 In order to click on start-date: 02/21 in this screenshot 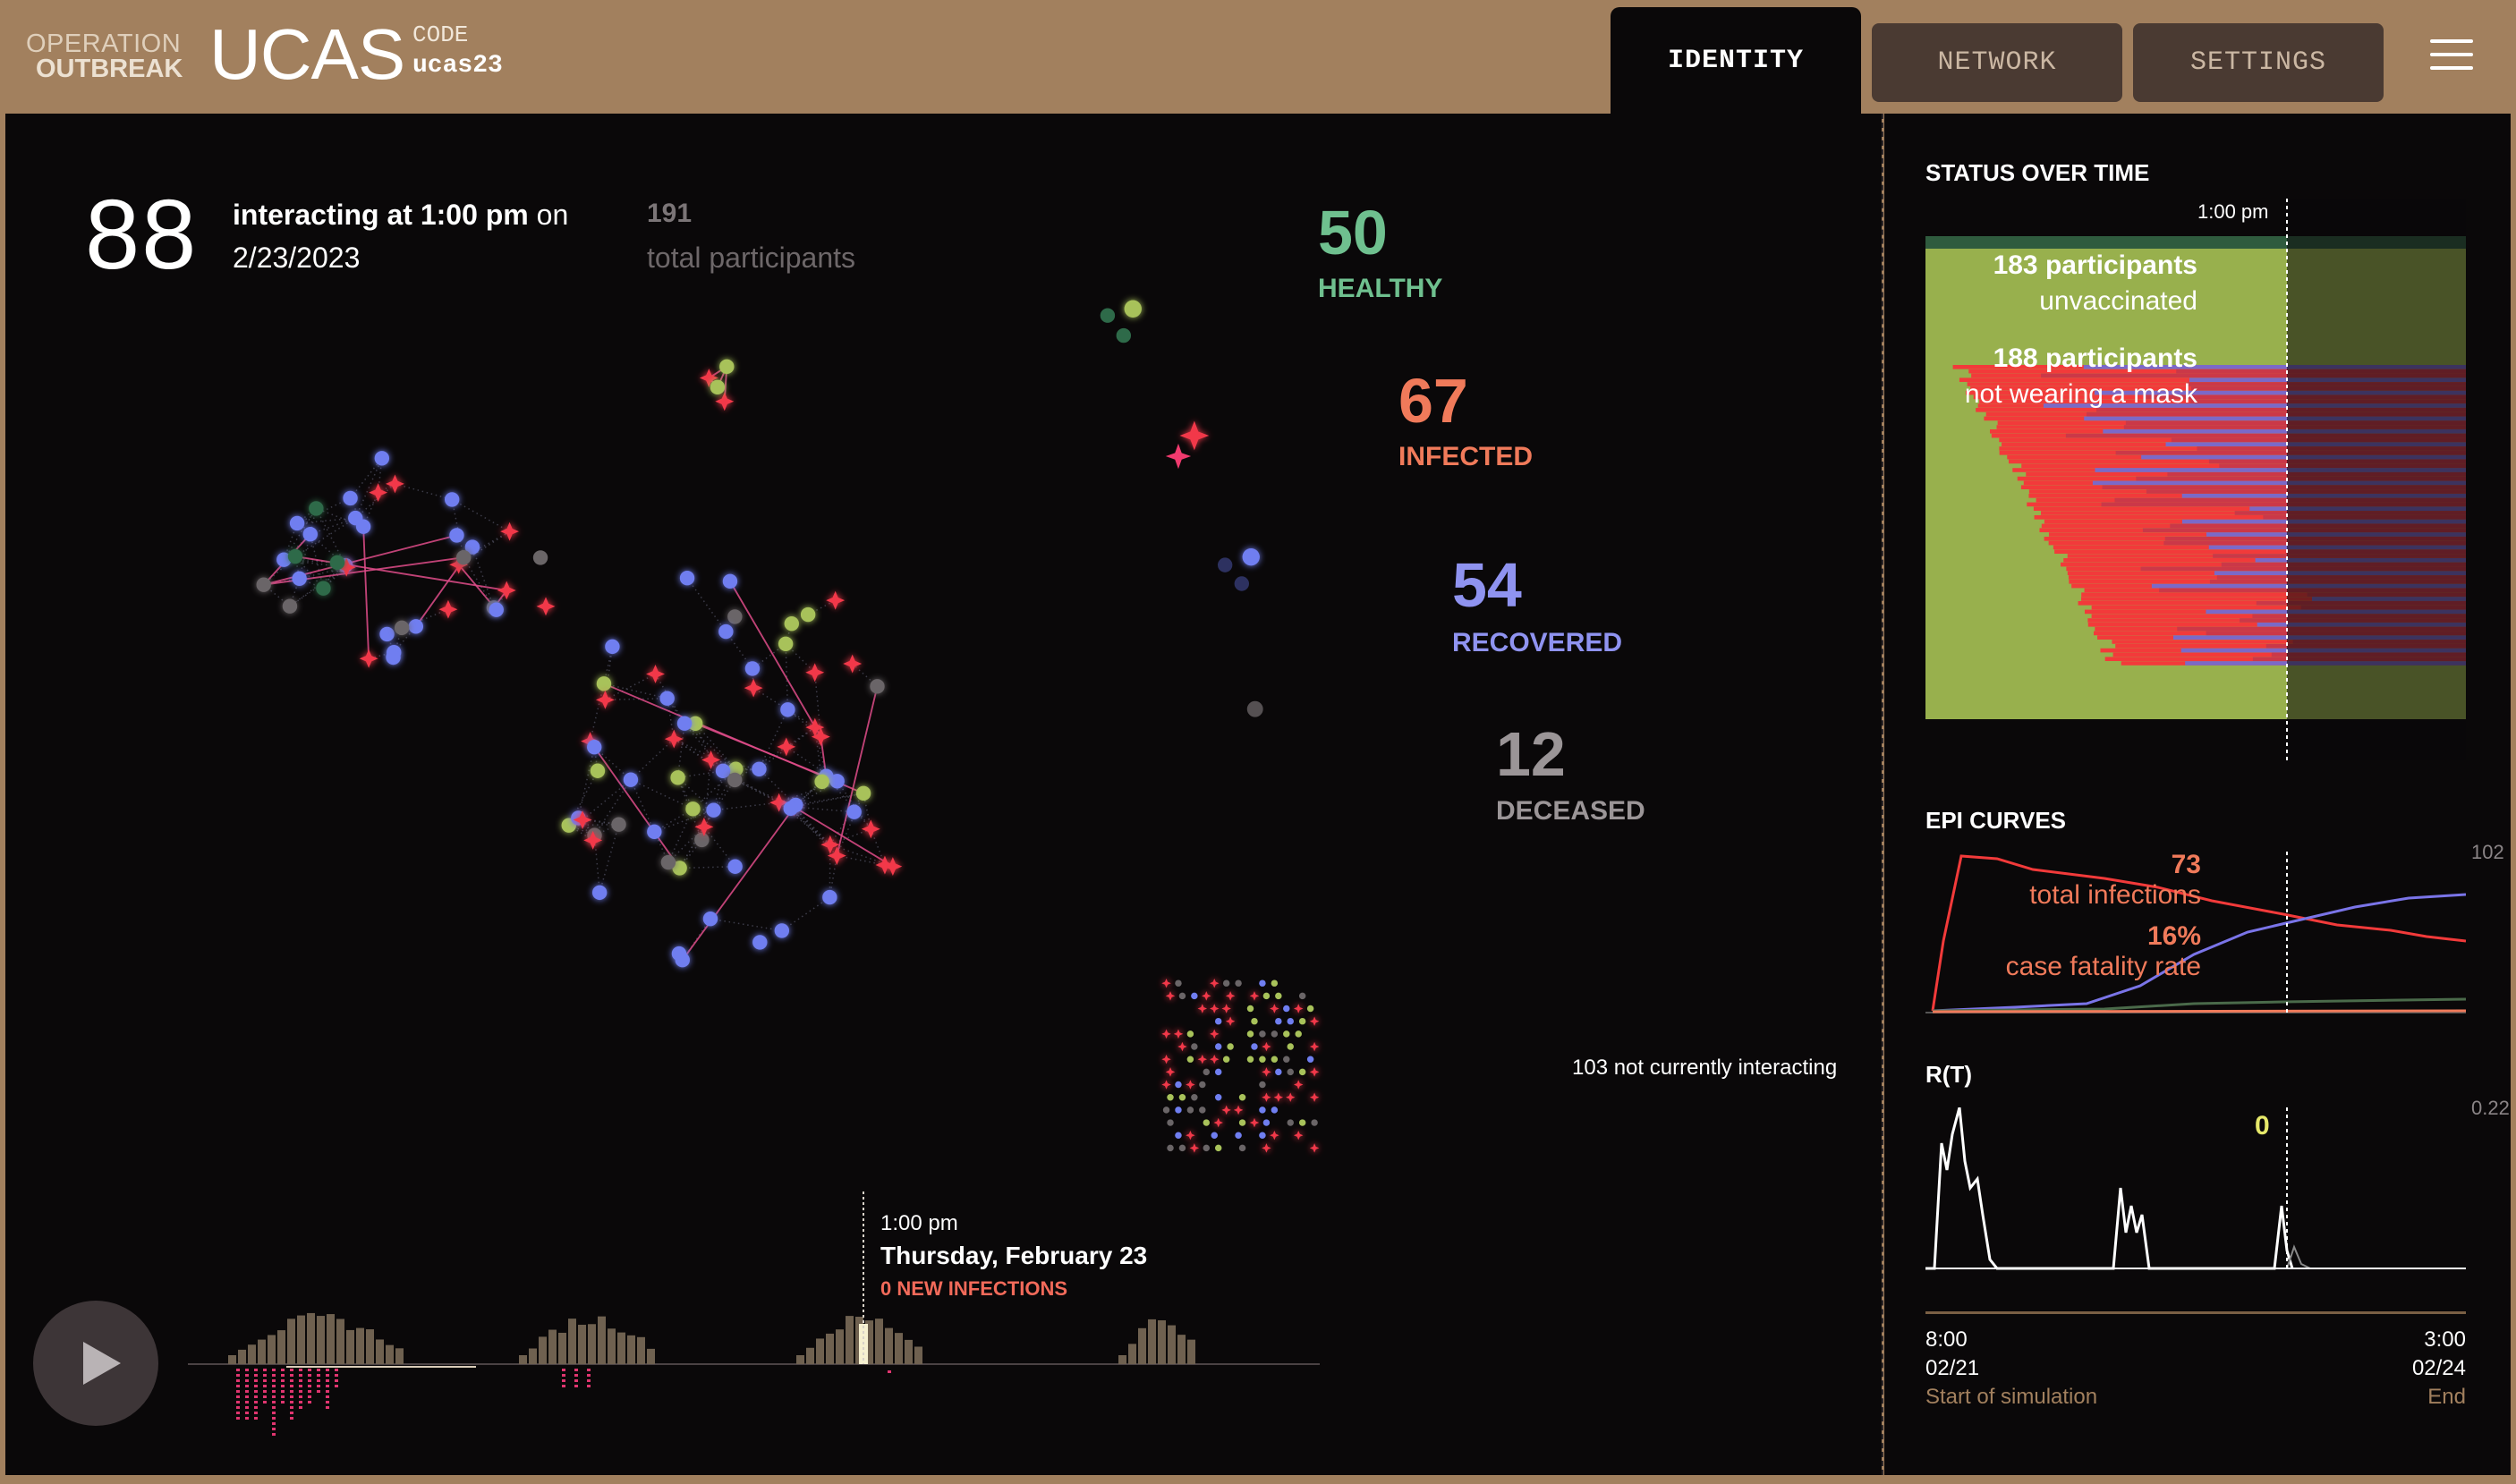, I will do `click(1953, 1368)`.